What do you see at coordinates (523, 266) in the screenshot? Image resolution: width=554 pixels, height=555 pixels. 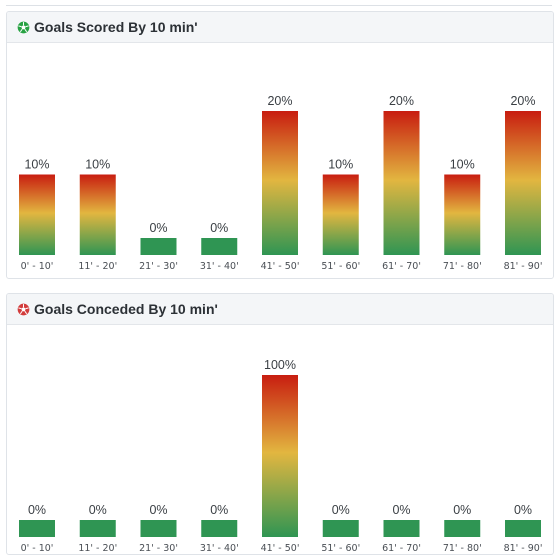 I see `scored-category-label-8: 81' - 90'` at bounding box center [523, 266].